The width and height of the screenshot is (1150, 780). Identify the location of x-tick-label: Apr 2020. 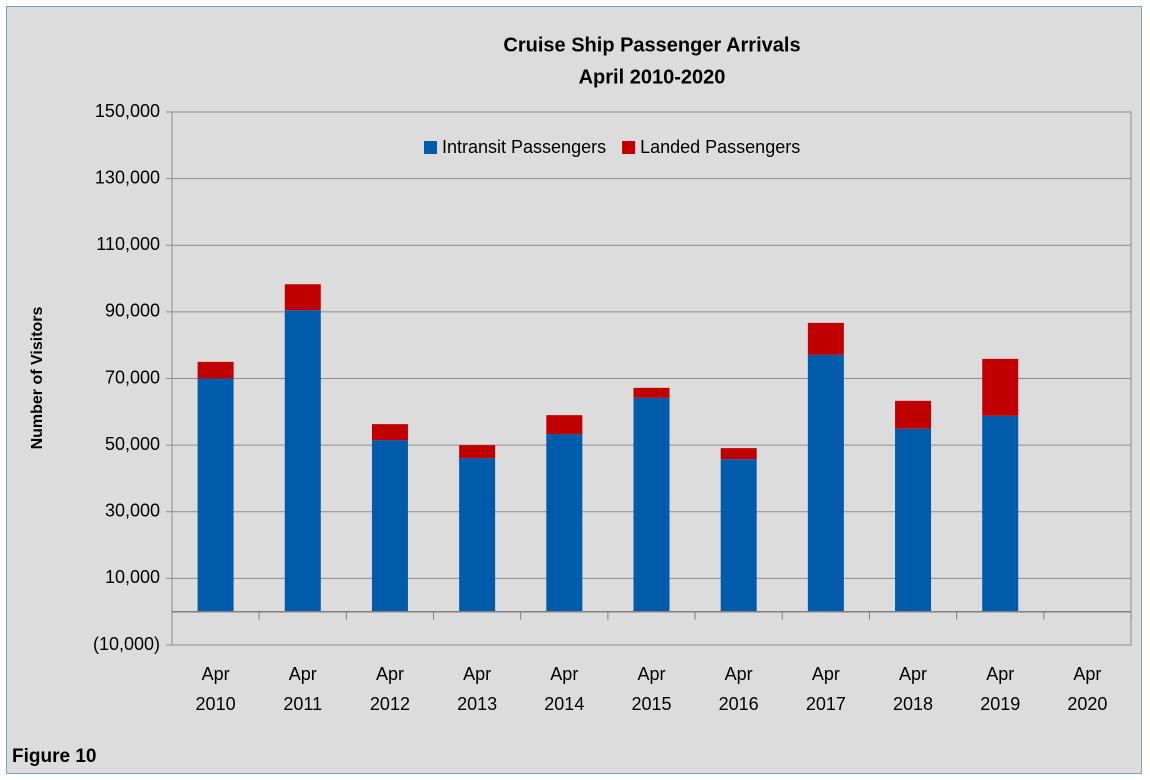
(1087, 688).